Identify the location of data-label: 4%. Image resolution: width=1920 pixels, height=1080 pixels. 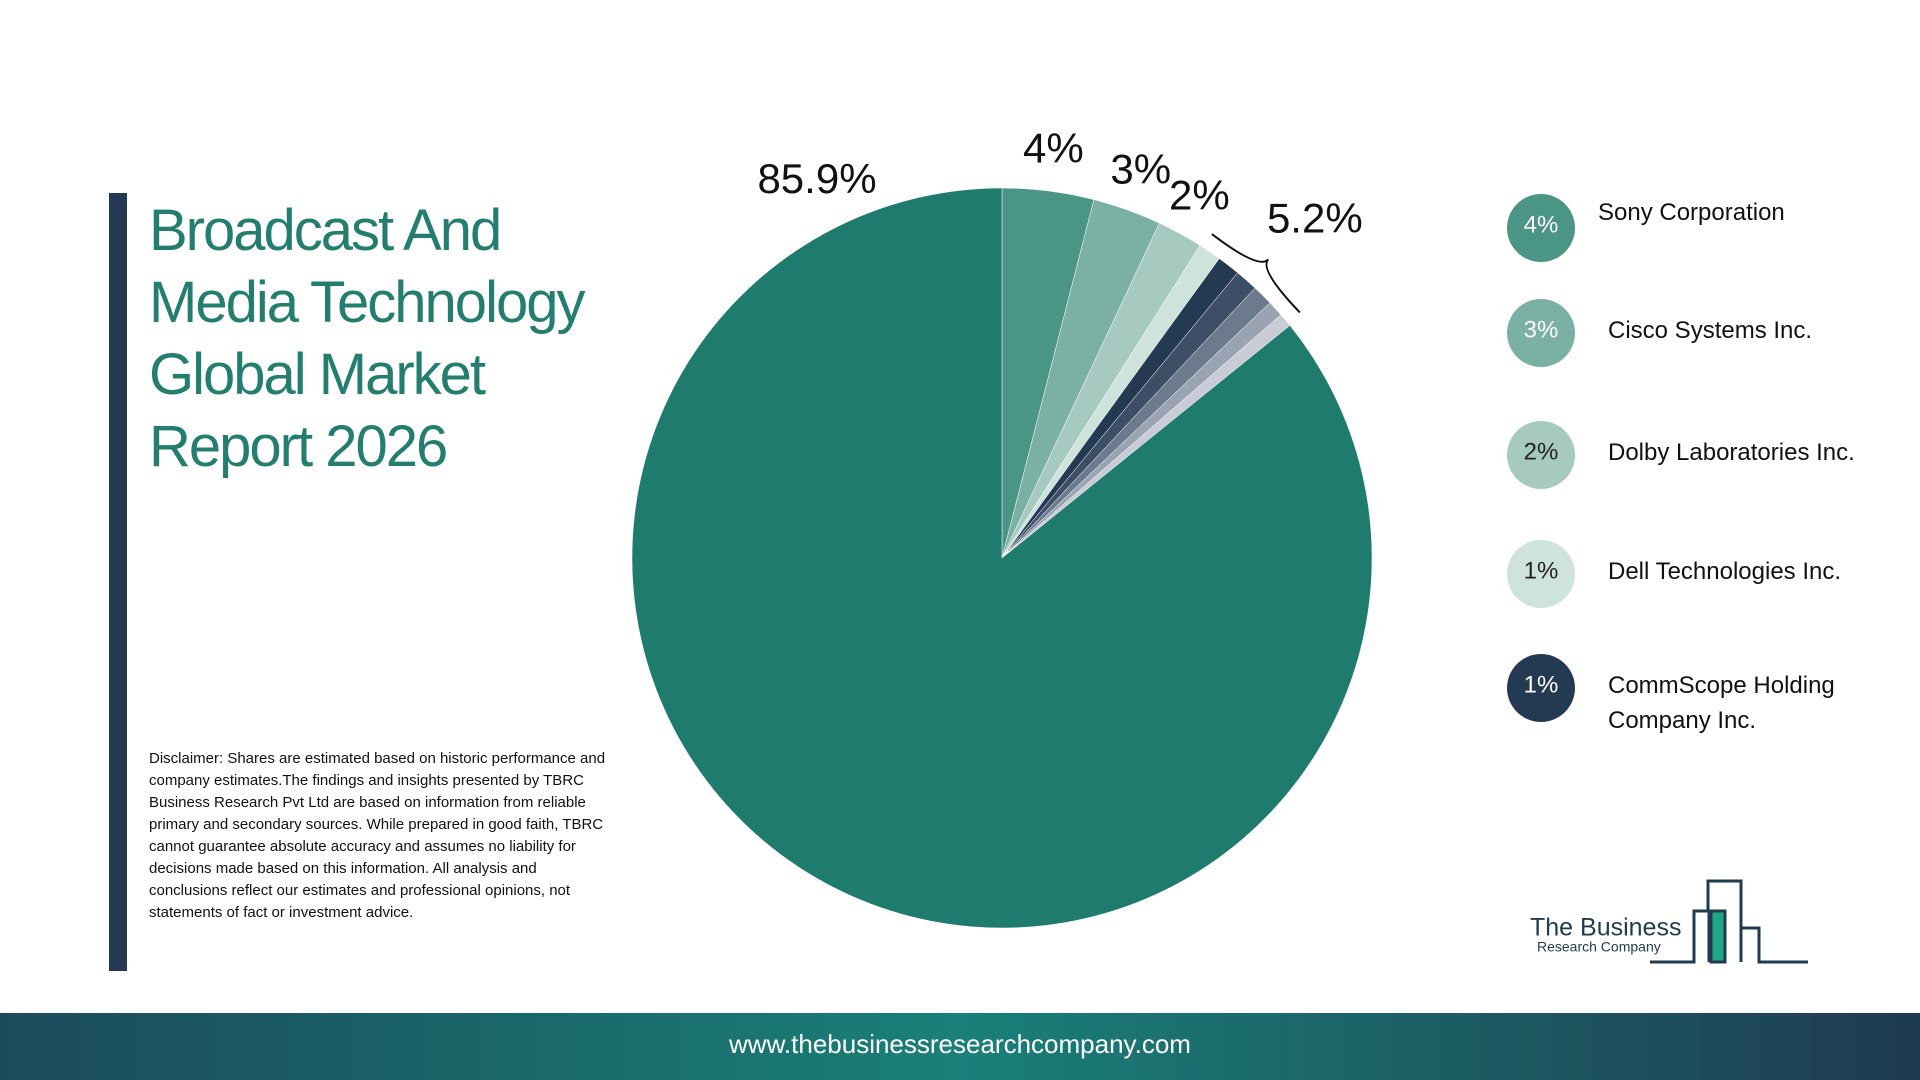
(1053, 147).